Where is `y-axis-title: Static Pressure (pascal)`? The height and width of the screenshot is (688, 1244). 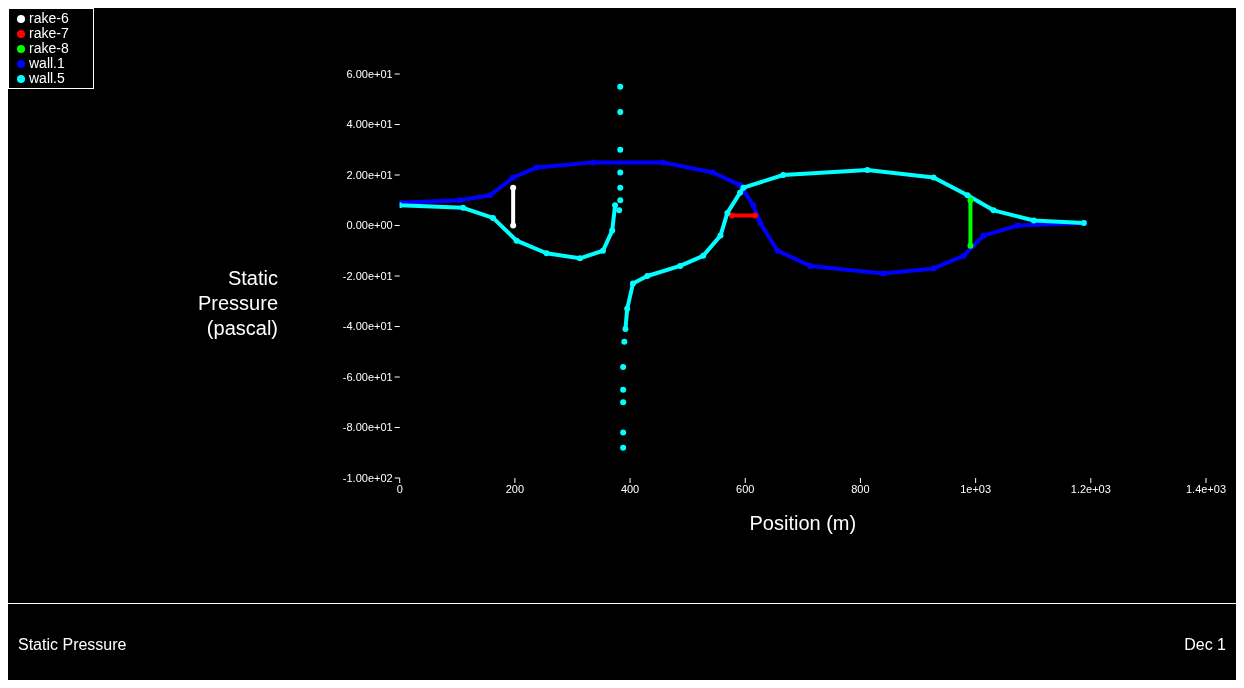 y-axis-title: Static Pressure (pascal) is located at coordinates (237, 303).